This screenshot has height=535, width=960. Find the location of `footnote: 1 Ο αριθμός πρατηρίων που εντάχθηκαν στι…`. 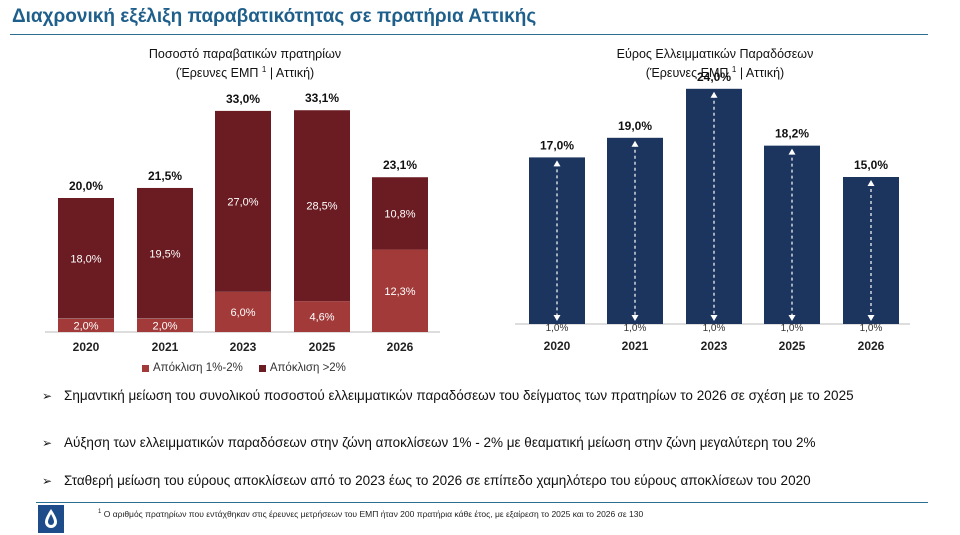

footnote: 1 Ο αριθμός πρατηρίων που εντάχθηκαν στι… is located at coordinates (371, 514).